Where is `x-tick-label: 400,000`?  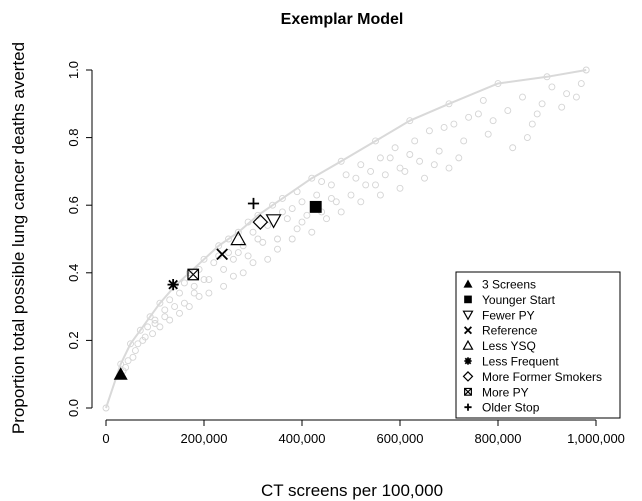 x-tick-label: 400,000 is located at coordinates (302, 438).